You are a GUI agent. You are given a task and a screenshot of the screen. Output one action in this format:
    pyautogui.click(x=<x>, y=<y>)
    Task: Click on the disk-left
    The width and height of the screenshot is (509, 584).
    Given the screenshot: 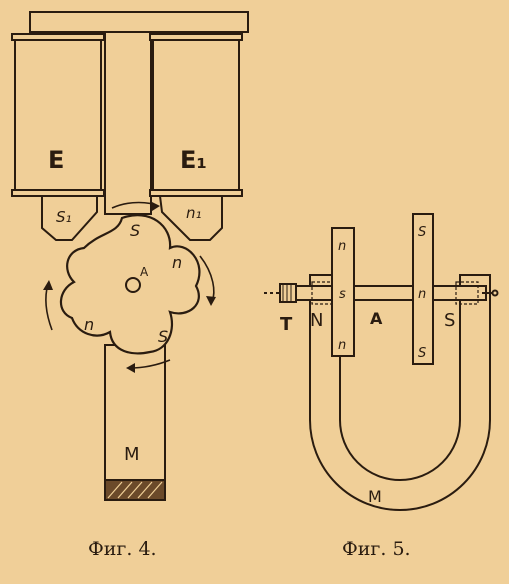 What is the action you would take?
    pyautogui.click(x=343, y=292)
    